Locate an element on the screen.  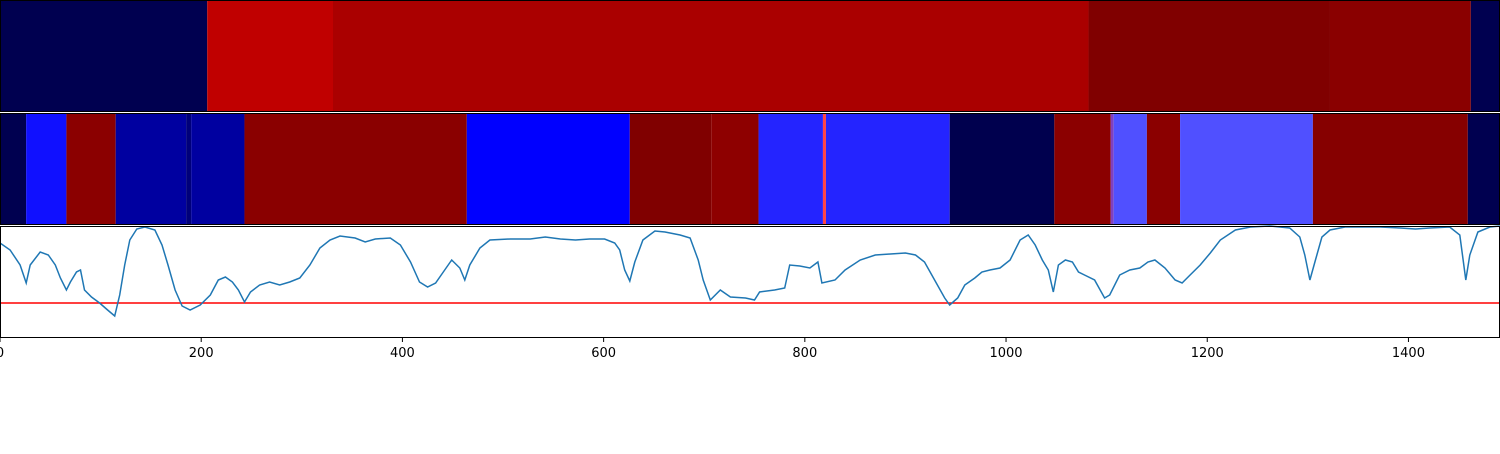
x-tick-label: 200 is located at coordinates (201, 353).